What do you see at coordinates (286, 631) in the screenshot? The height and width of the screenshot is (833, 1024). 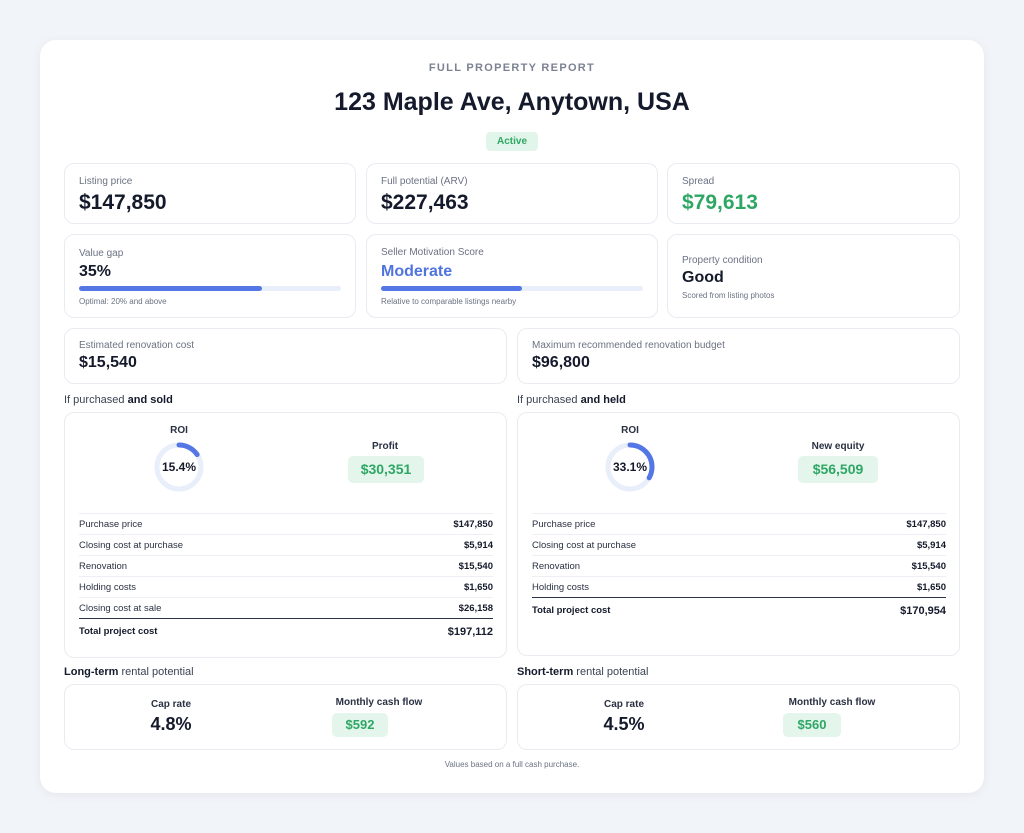 I see `total-row: Total project cost $197,112` at bounding box center [286, 631].